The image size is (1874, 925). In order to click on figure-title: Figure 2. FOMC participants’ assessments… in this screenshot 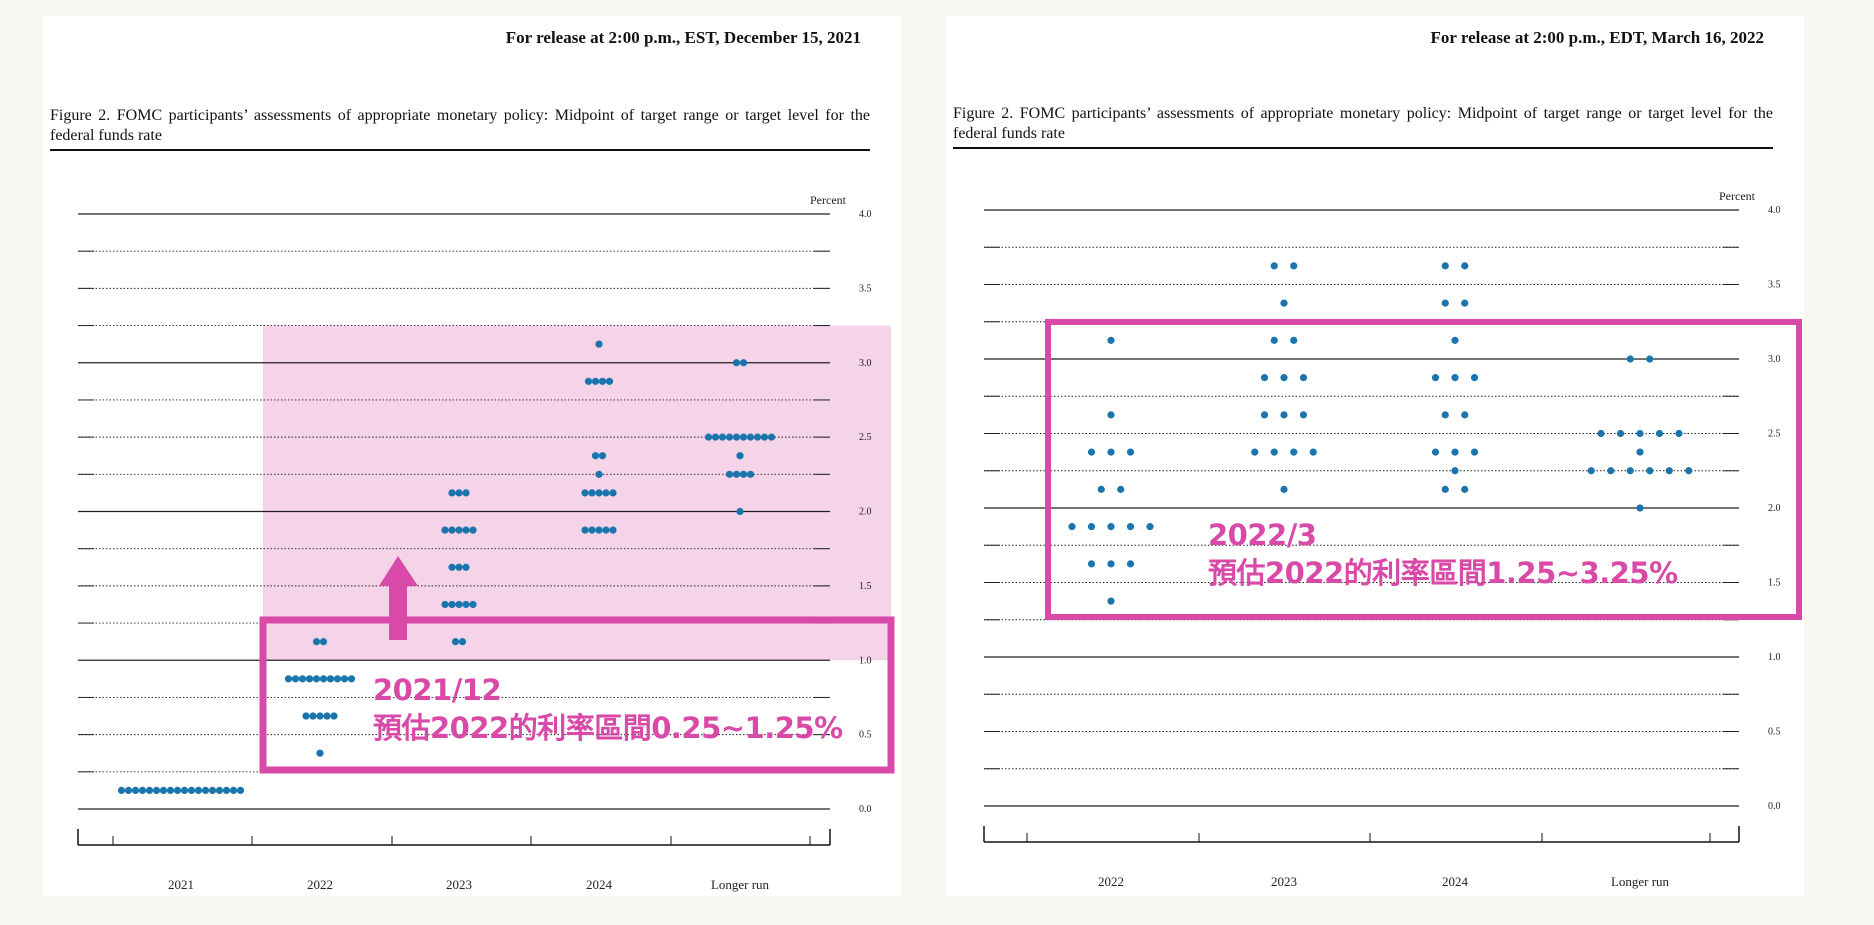, I will do `click(460, 128)`.